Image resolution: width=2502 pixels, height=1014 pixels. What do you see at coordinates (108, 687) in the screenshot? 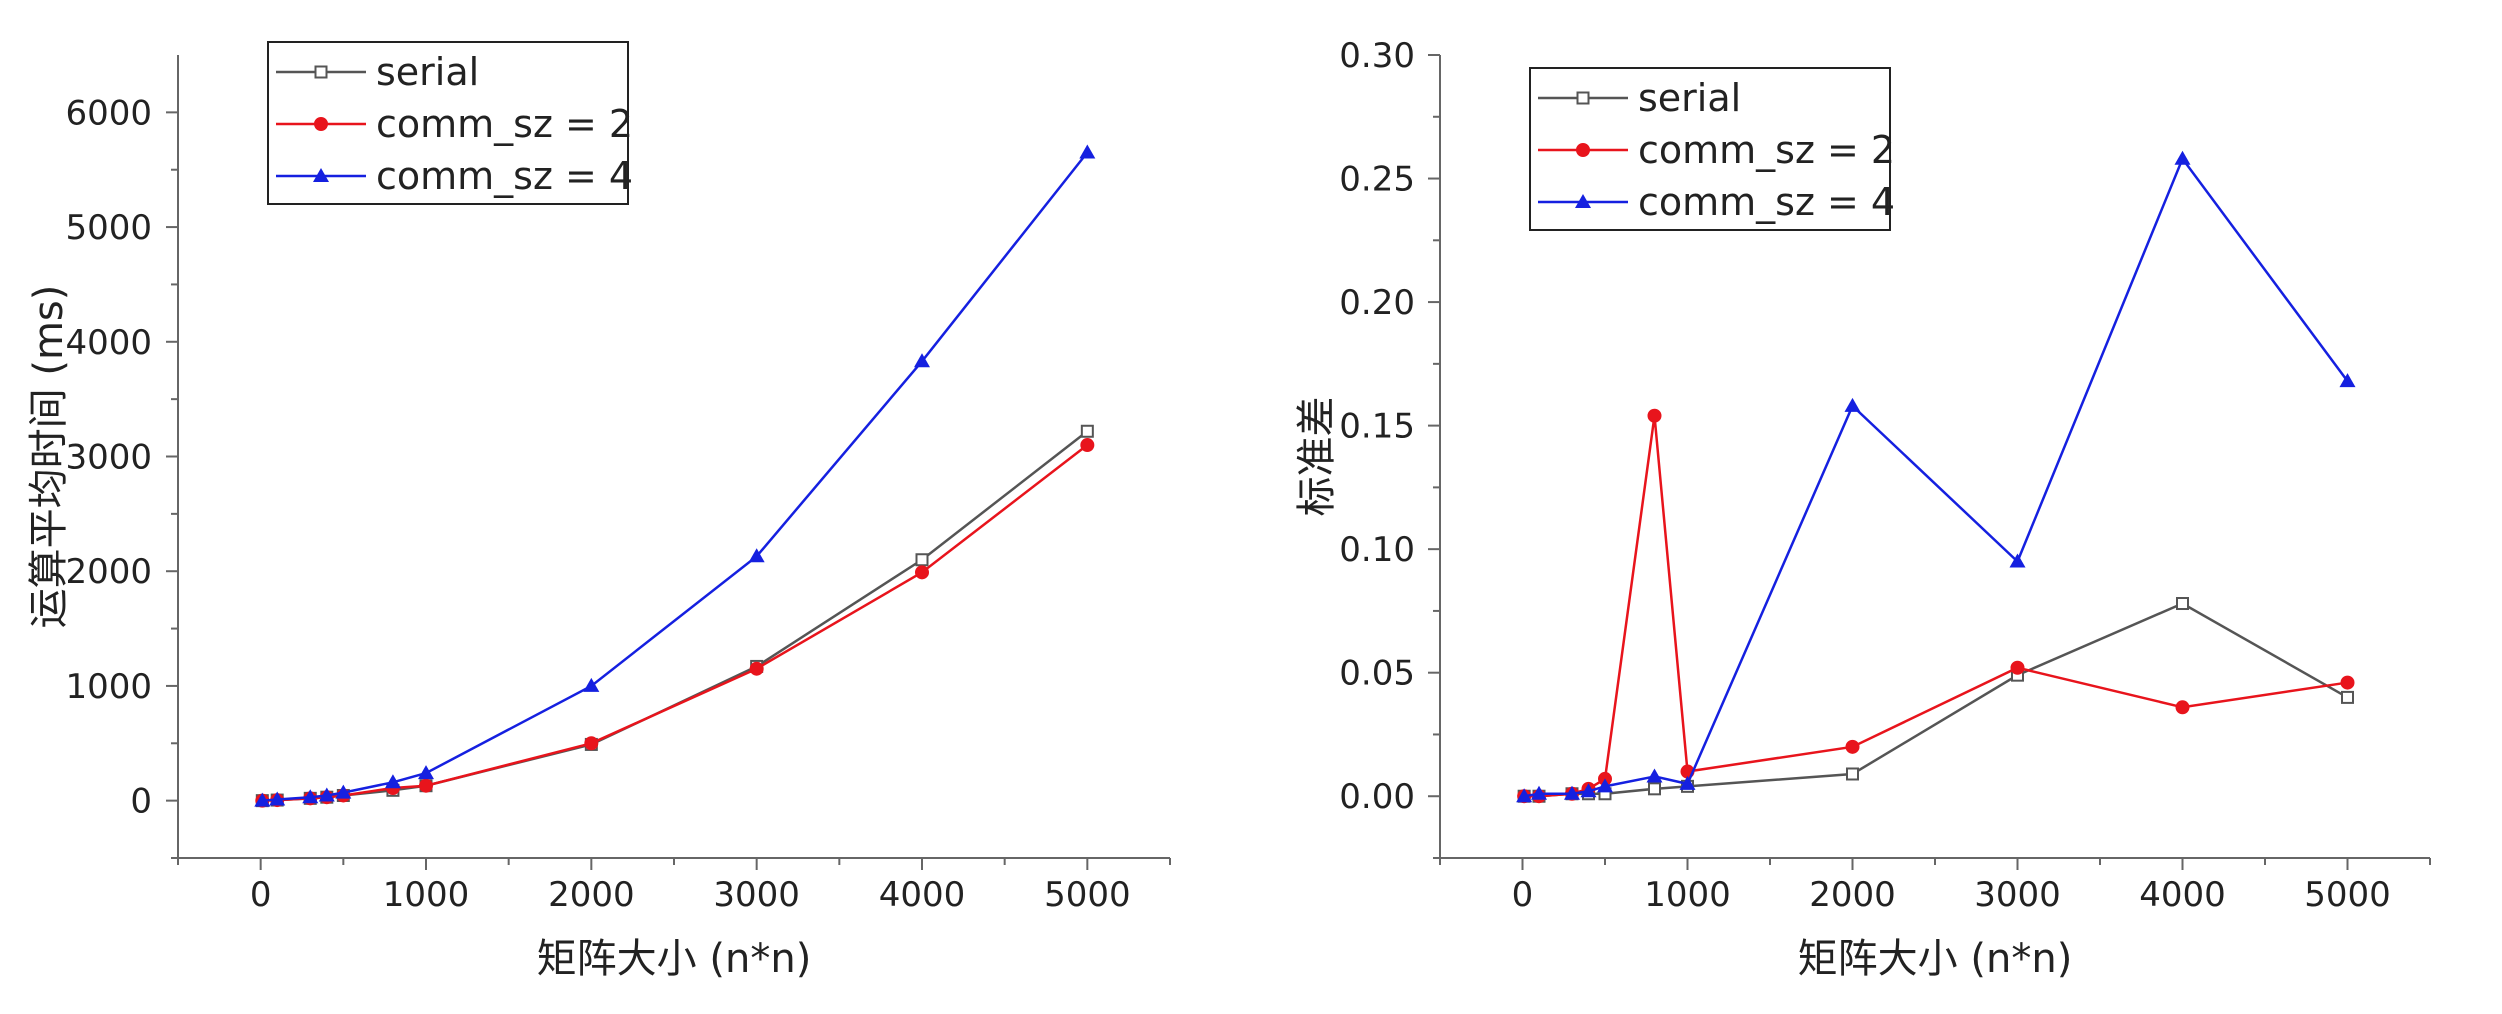
I see `y-tick-label: 1000` at bounding box center [108, 687].